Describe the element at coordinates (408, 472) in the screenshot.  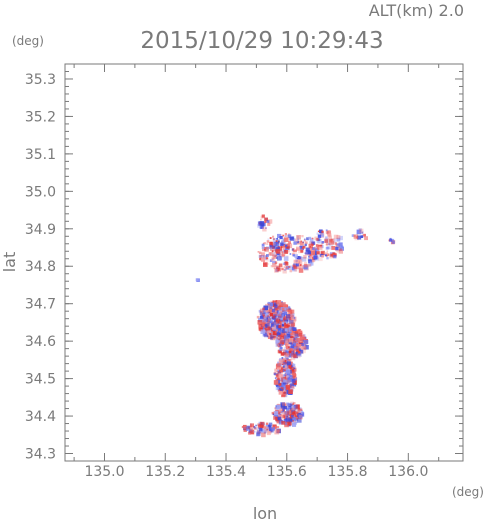
I see `x-tick-label: 136.0` at that location.